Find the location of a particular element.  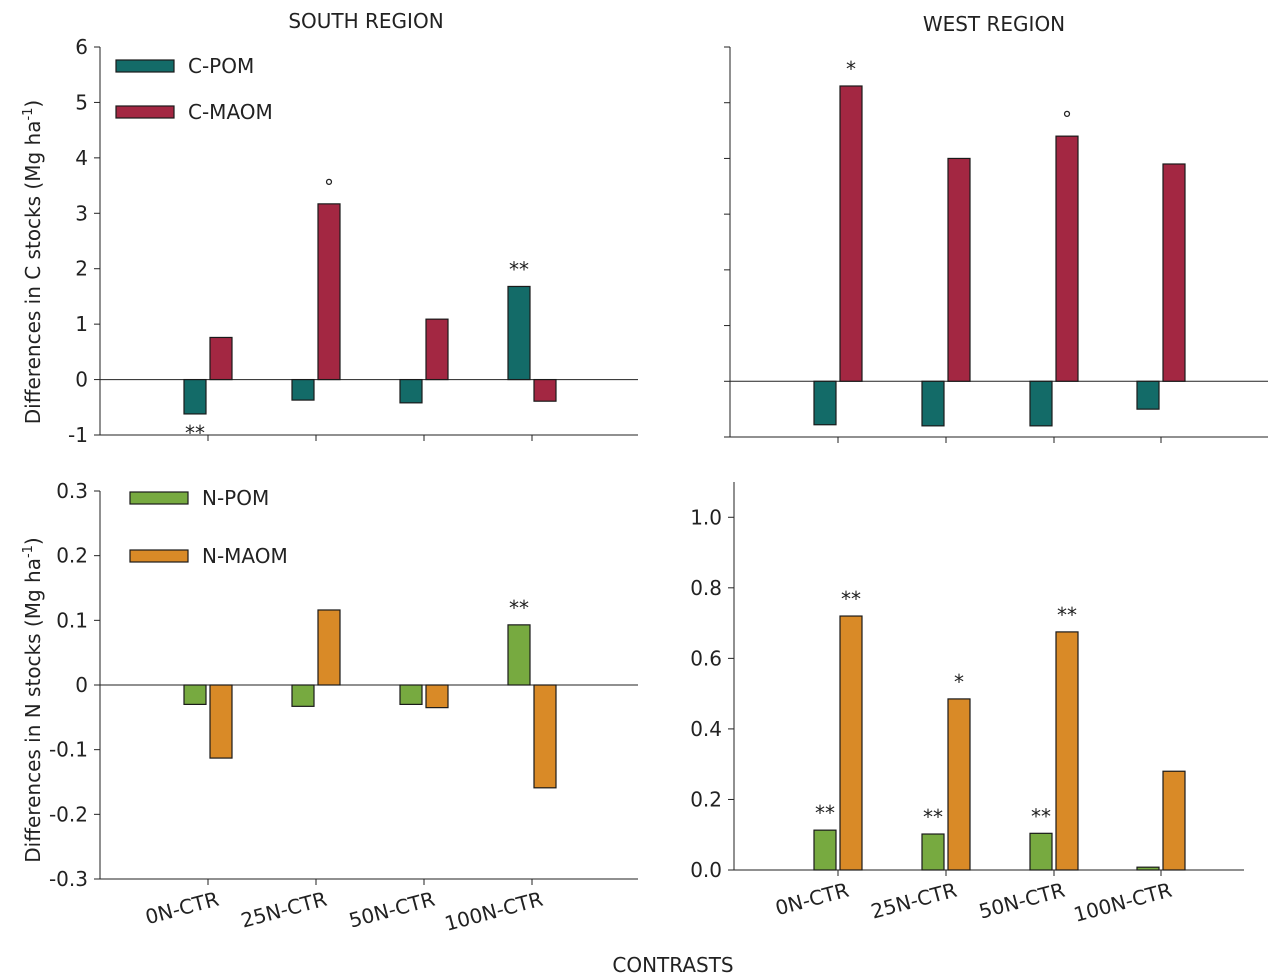

y-tick-label: -0.3 is located at coordinates (68, 879).